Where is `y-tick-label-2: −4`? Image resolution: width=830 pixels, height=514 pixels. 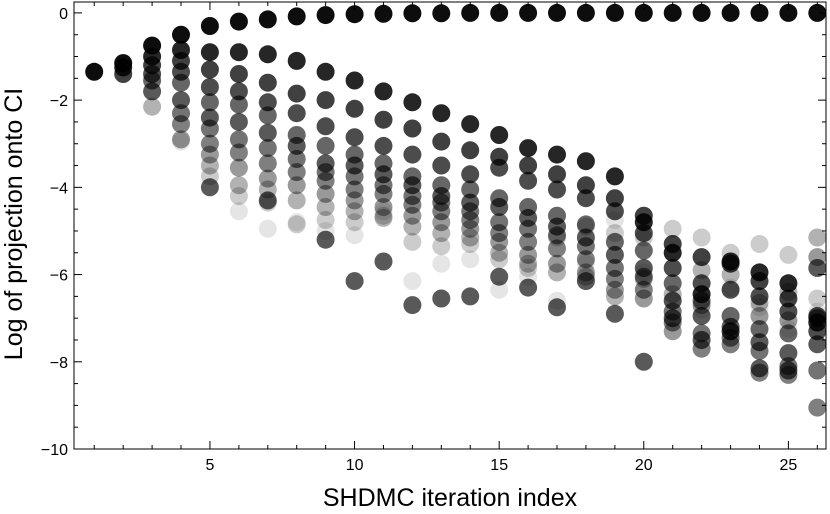 y-tick-label-2: −4 is located at coordinates (59, 188).